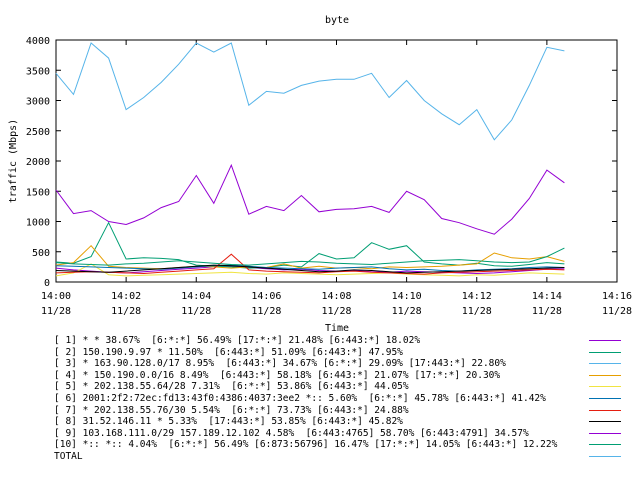 The image size is (640, 480). What do you see at coordinates (47, 283) in the screenshot?
I see `y-tick-label: 0` at bounding box center [47, 283].